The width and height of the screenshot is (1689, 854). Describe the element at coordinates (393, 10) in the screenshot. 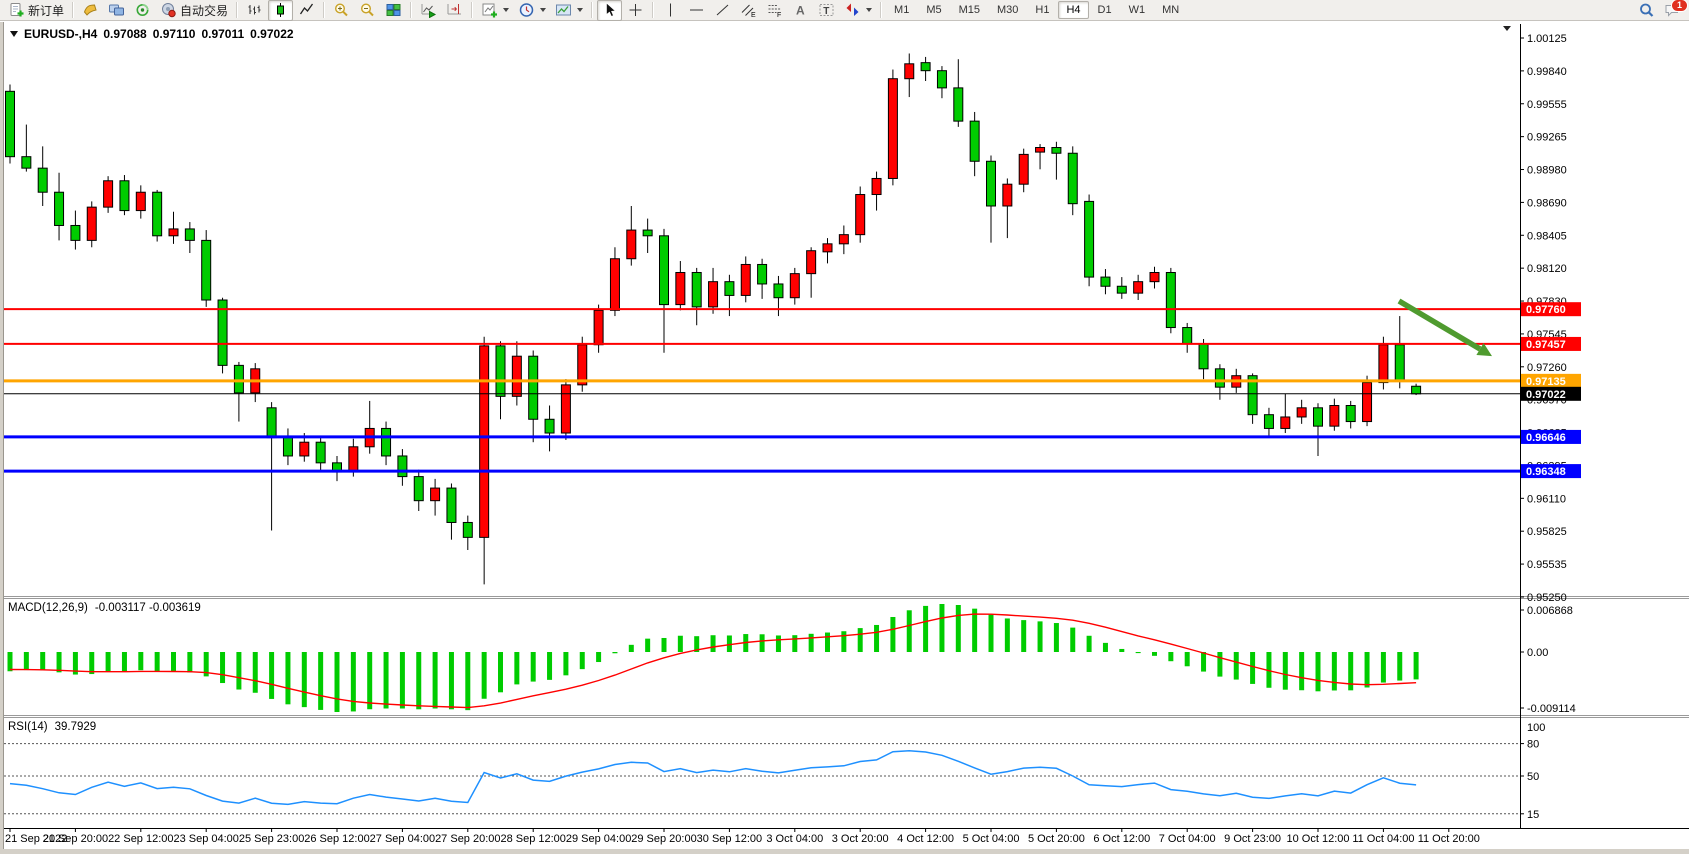

I see `tile-windows-button` at that location.